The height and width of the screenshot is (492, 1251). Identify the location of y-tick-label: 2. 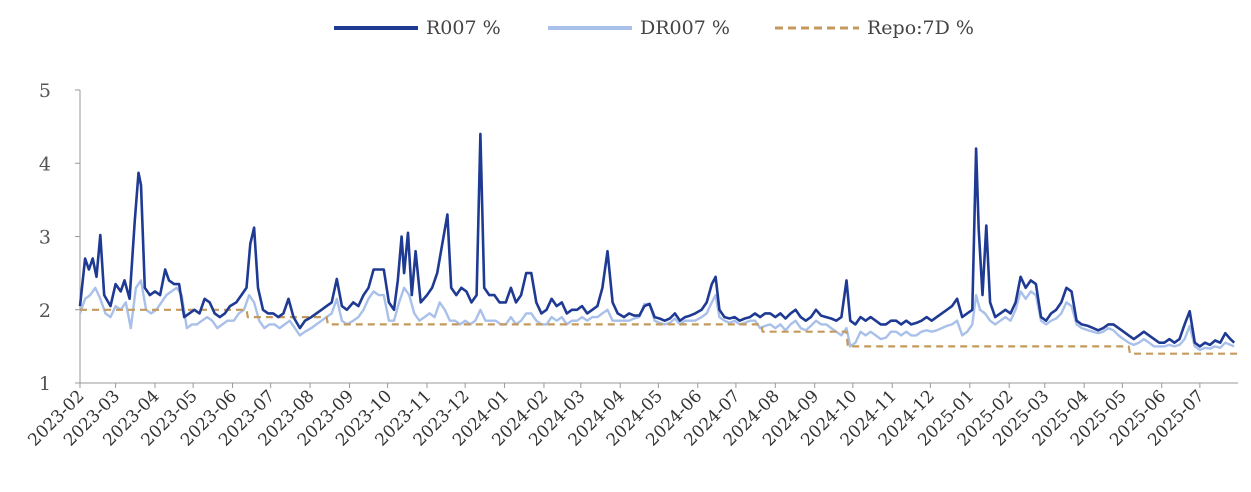
(45, 311).